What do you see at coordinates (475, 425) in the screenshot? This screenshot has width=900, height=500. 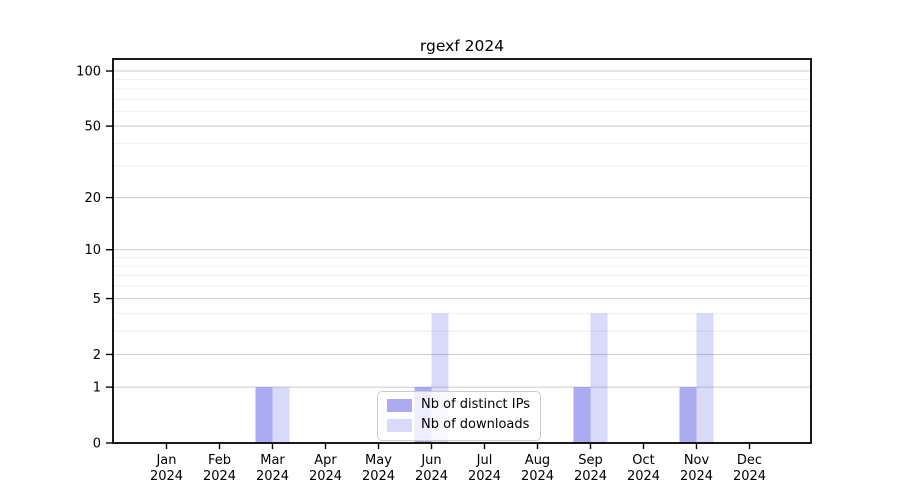 I see `legend-label-downloads: Nb of downloads` at bounding box center [475, 425].